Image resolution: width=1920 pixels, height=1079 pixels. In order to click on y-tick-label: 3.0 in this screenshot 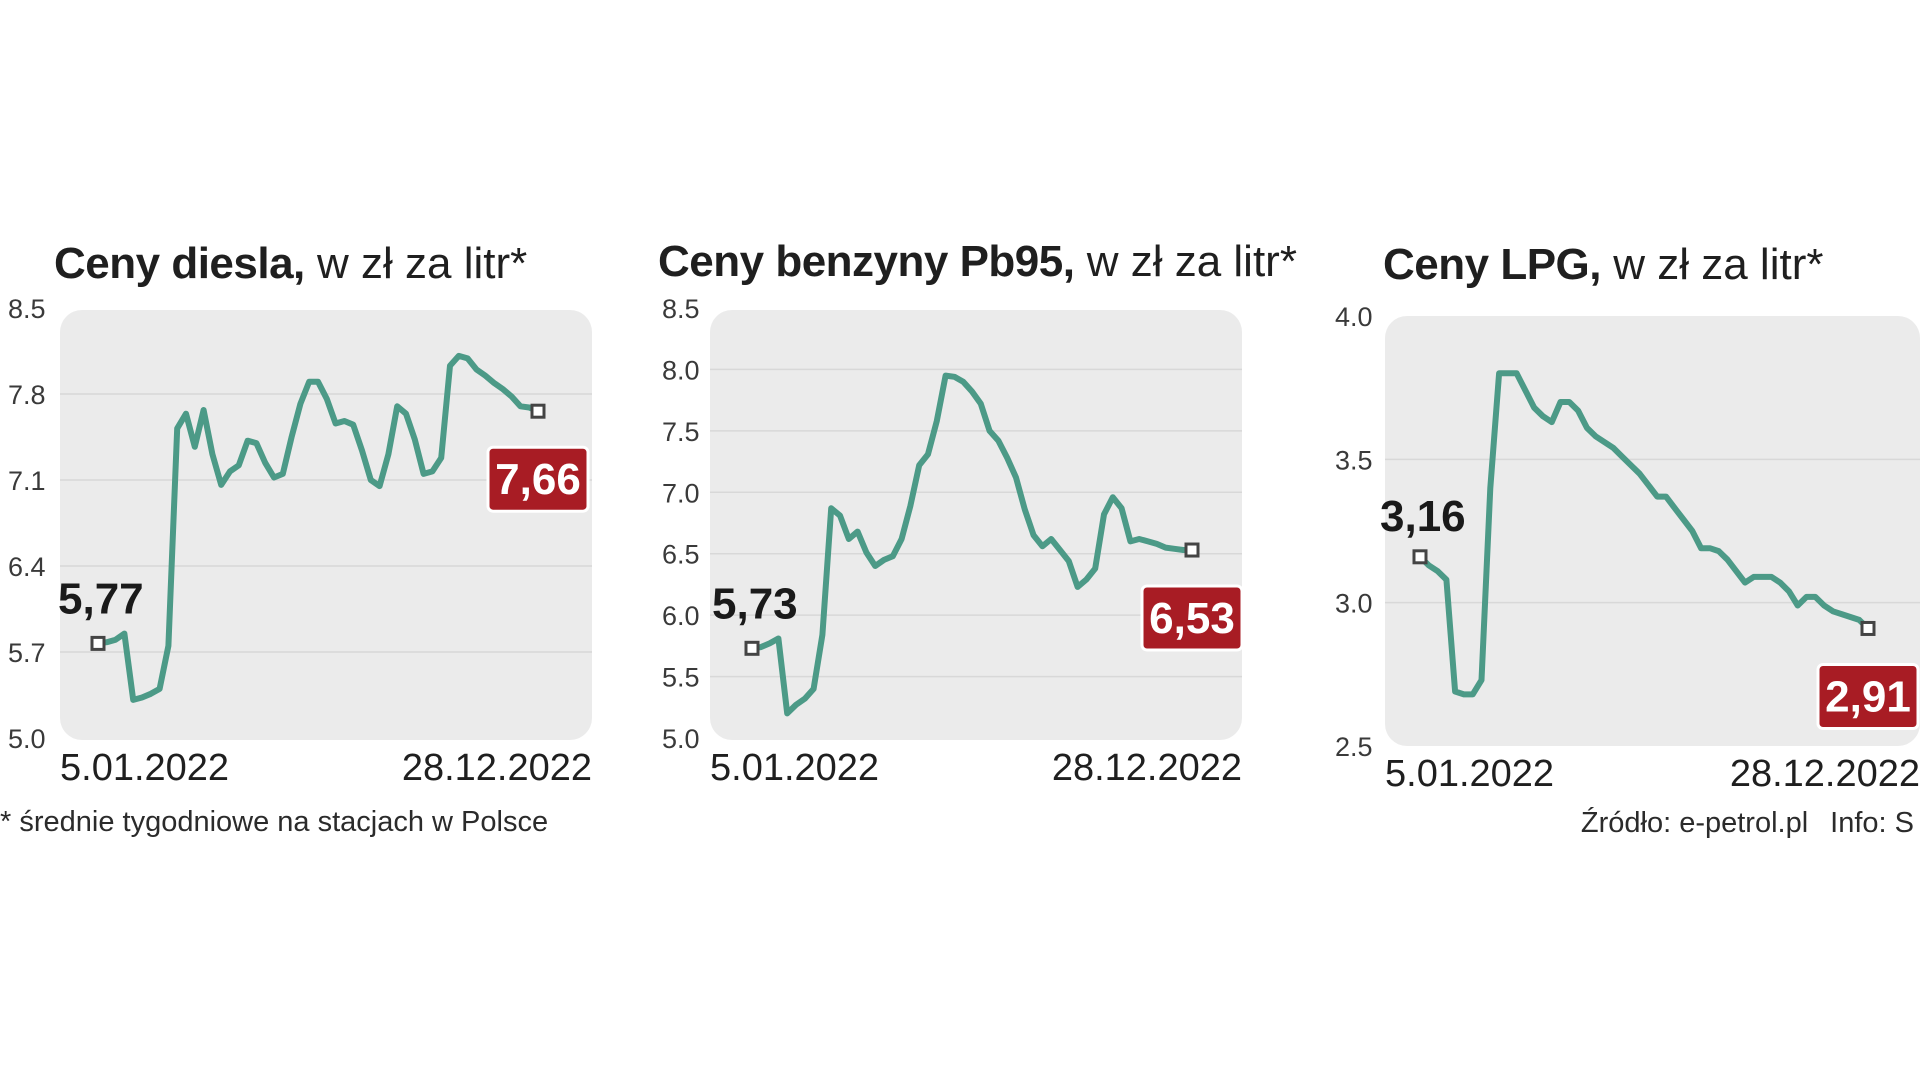, I will do `click(1354, 604)`.